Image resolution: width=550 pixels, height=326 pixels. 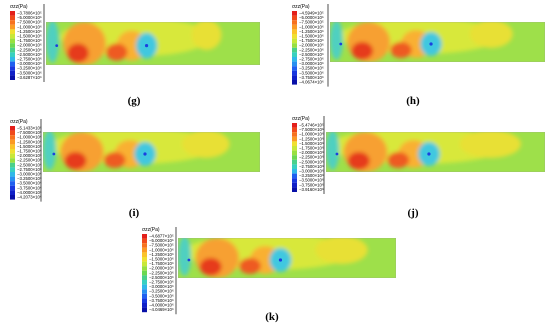 I want to click on caption: (k), so click(x=272, y=317).